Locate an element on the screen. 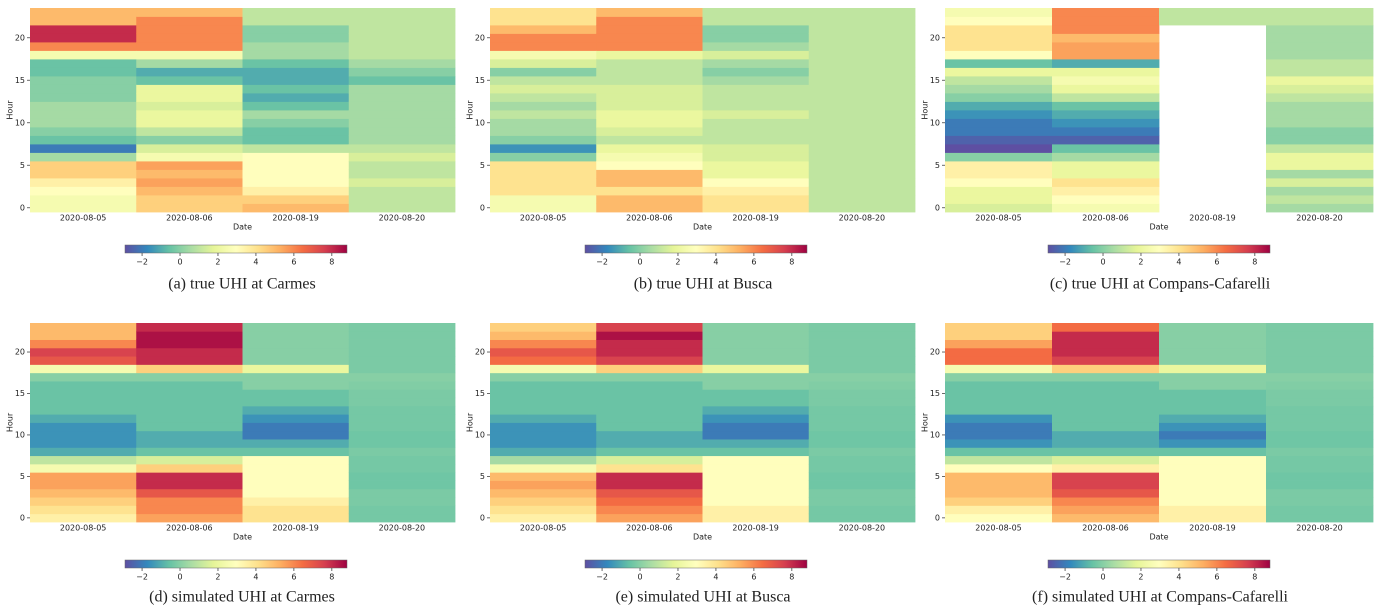 This screenshot has height=614, width=1384. y-axis-label: Hour is located at coordinates (470, 110).